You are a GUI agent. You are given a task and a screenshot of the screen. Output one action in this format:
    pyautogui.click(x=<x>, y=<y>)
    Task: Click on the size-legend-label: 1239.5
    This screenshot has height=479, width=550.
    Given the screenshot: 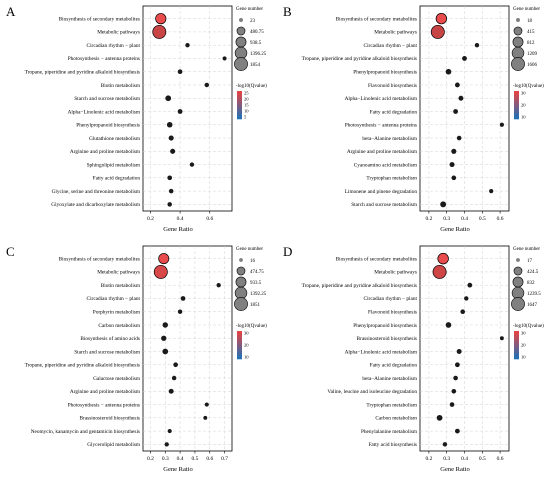 What is the action you would take?
    pyautogui.click(x=534, y=294)
    